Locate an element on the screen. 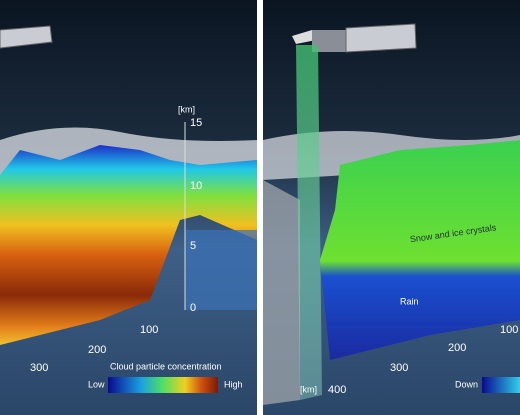  height-tick: 10 is located at coordinates (196, 186).